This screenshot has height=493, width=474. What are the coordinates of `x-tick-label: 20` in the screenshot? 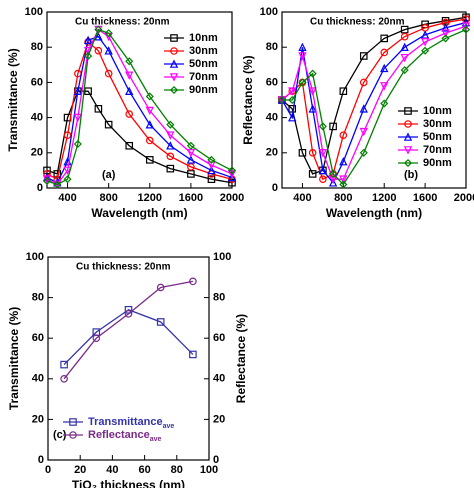 It's located at (80, 470).